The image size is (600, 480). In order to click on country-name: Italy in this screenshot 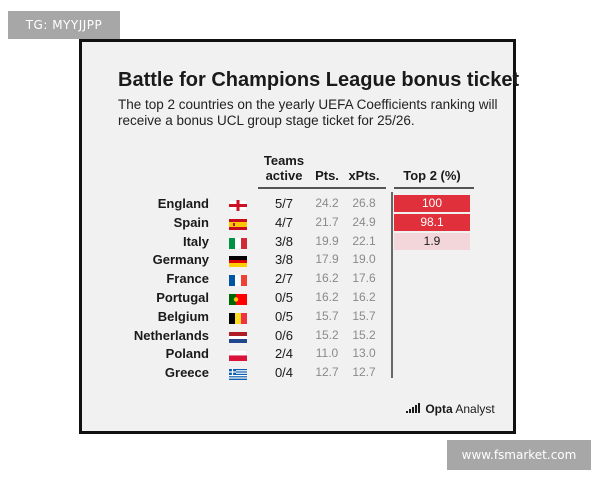, I will do `click(195, 241)`.